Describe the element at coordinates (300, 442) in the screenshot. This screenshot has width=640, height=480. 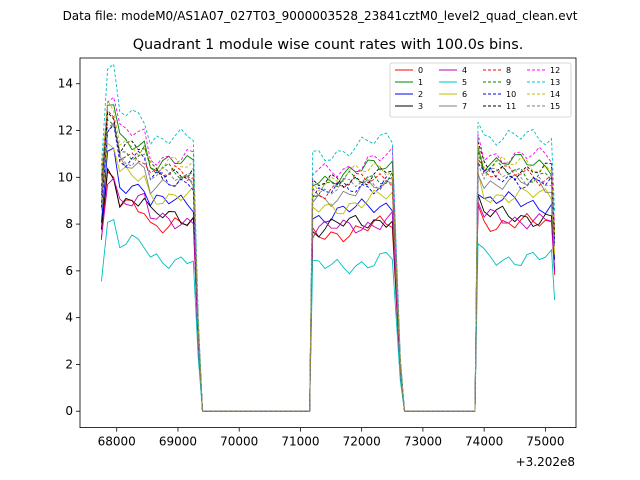
I see `x-tick-label: 71000` at that location.